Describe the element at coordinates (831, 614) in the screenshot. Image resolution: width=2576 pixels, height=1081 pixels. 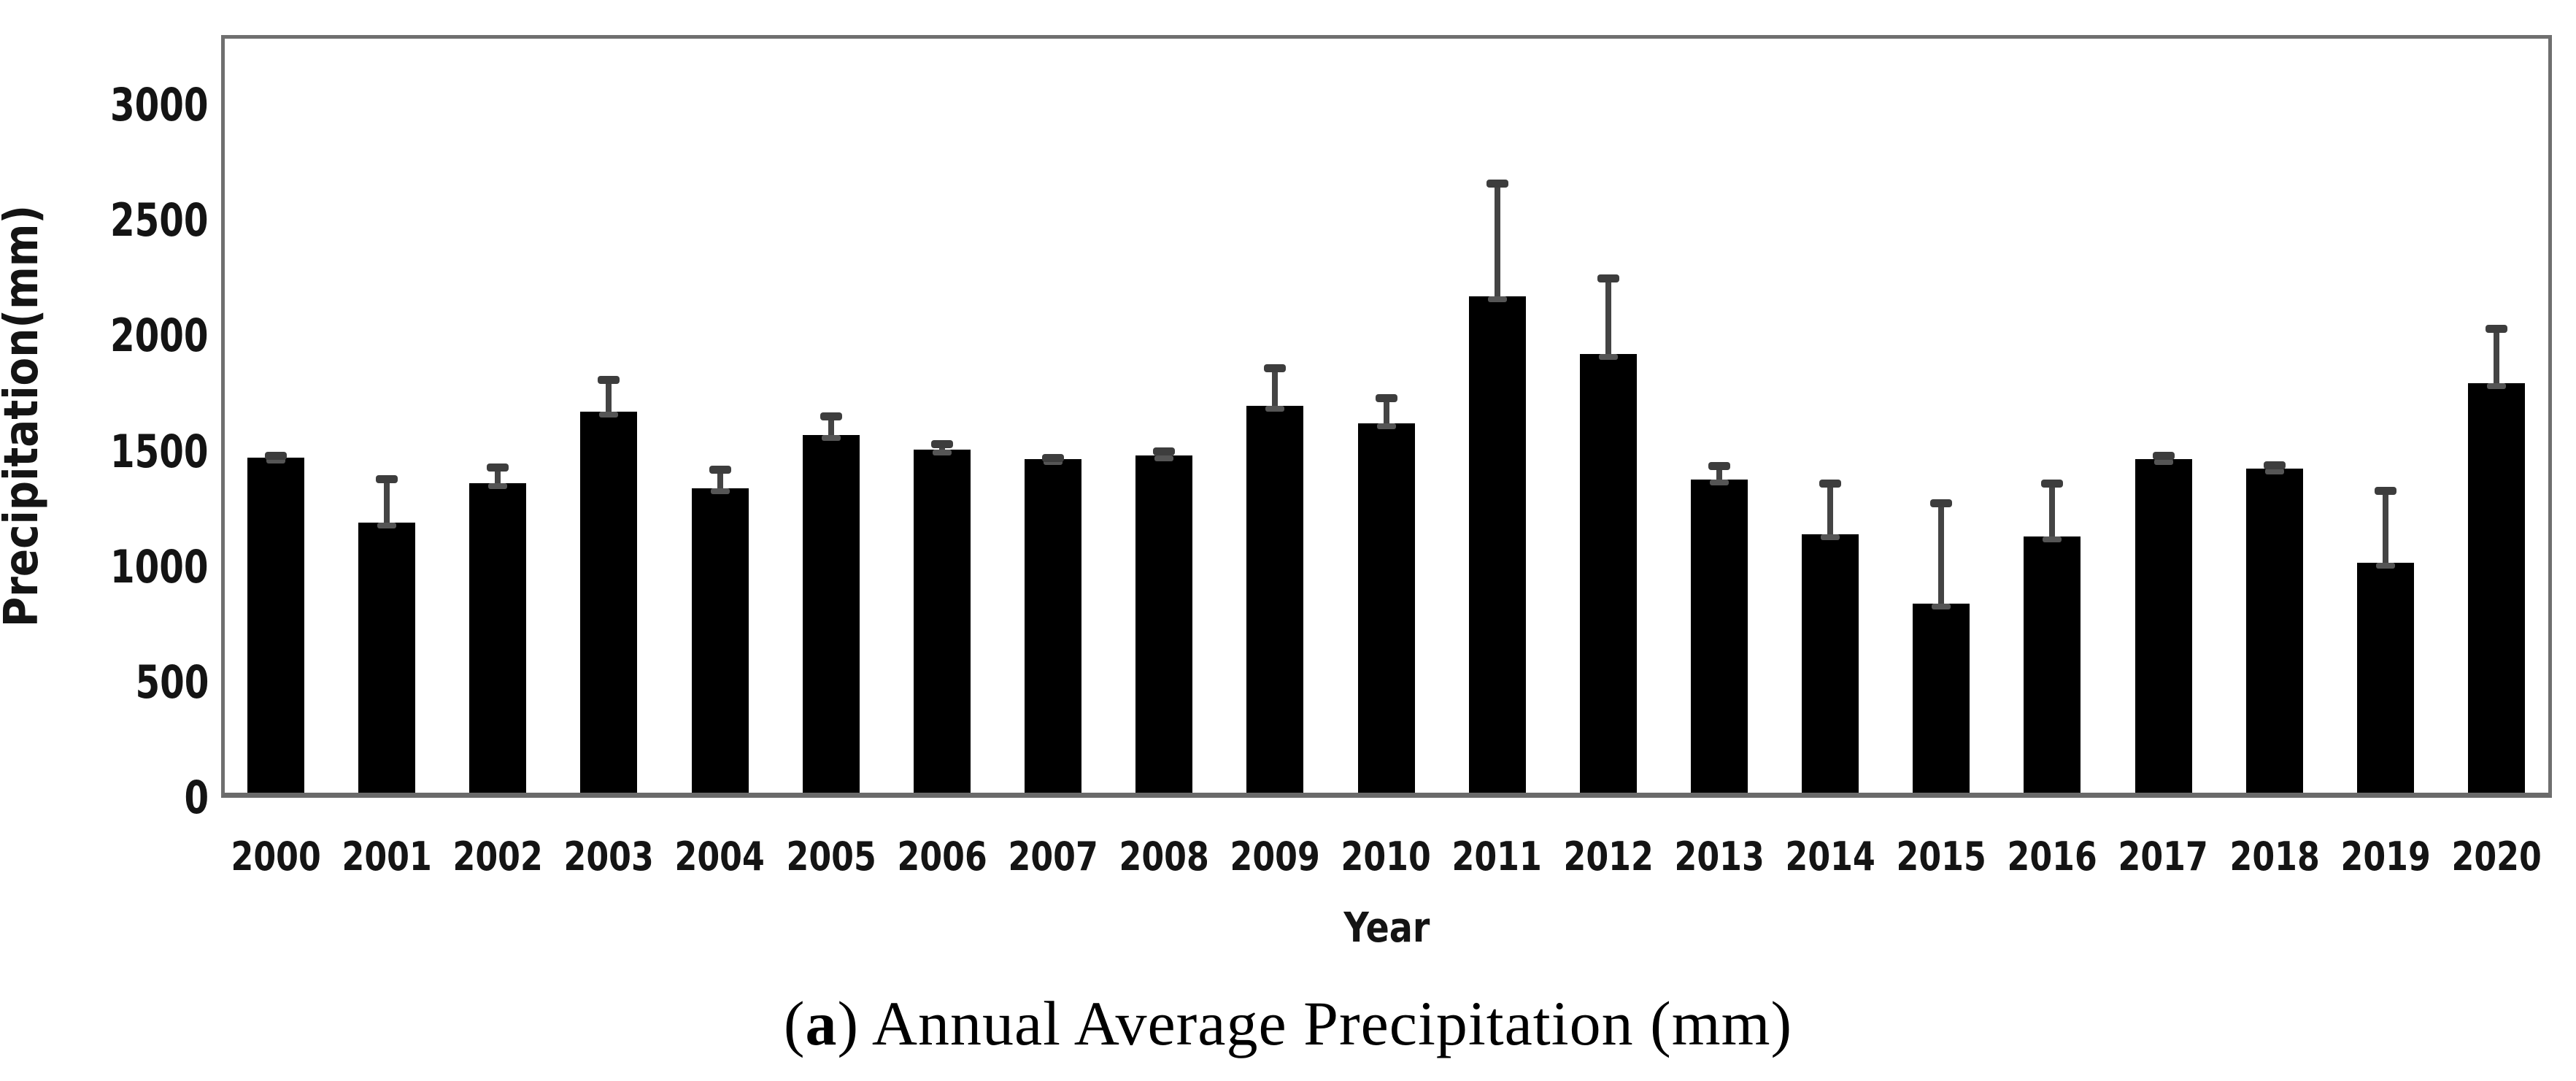
I see `bar-2005` at that location.